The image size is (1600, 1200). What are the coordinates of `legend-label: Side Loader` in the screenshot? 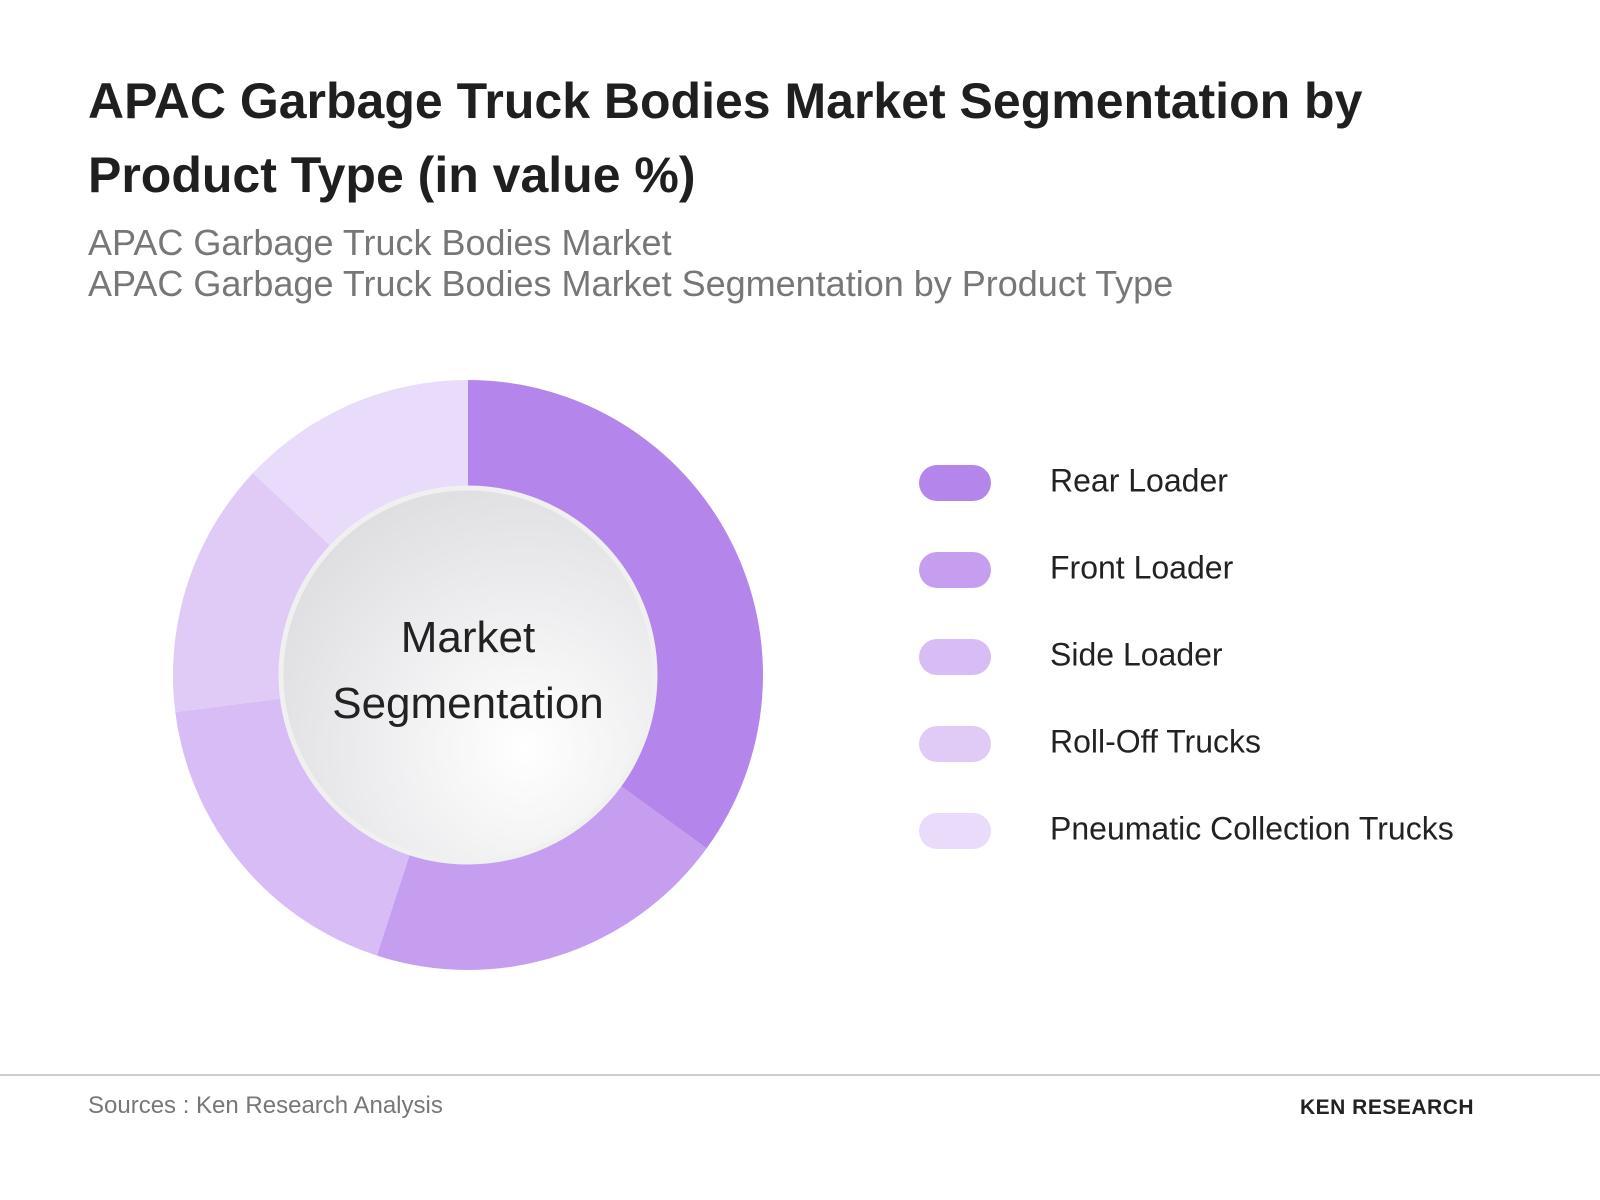 It's located at (1136, 654).